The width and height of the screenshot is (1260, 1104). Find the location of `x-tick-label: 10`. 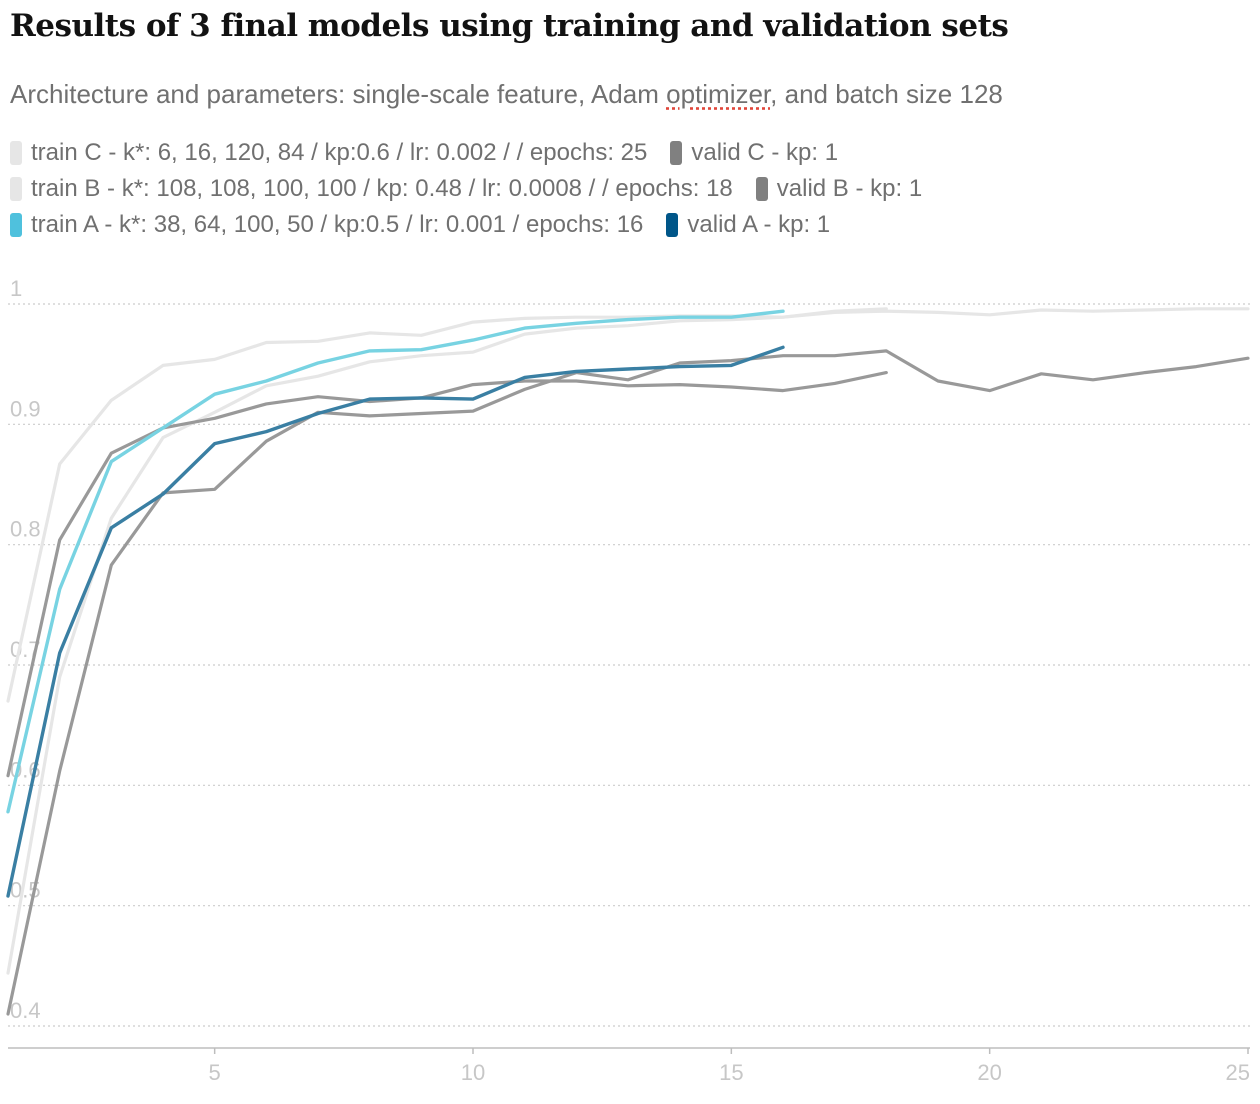

x-tick-label: 10 is located at coordinates (473, 1072).